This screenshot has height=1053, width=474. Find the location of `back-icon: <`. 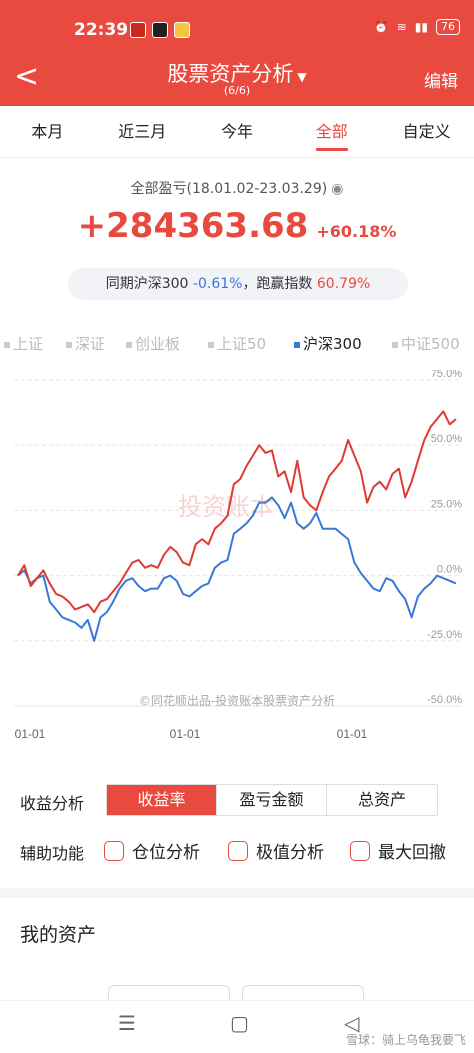

back-icon: < is located at coordinates (27, 76).